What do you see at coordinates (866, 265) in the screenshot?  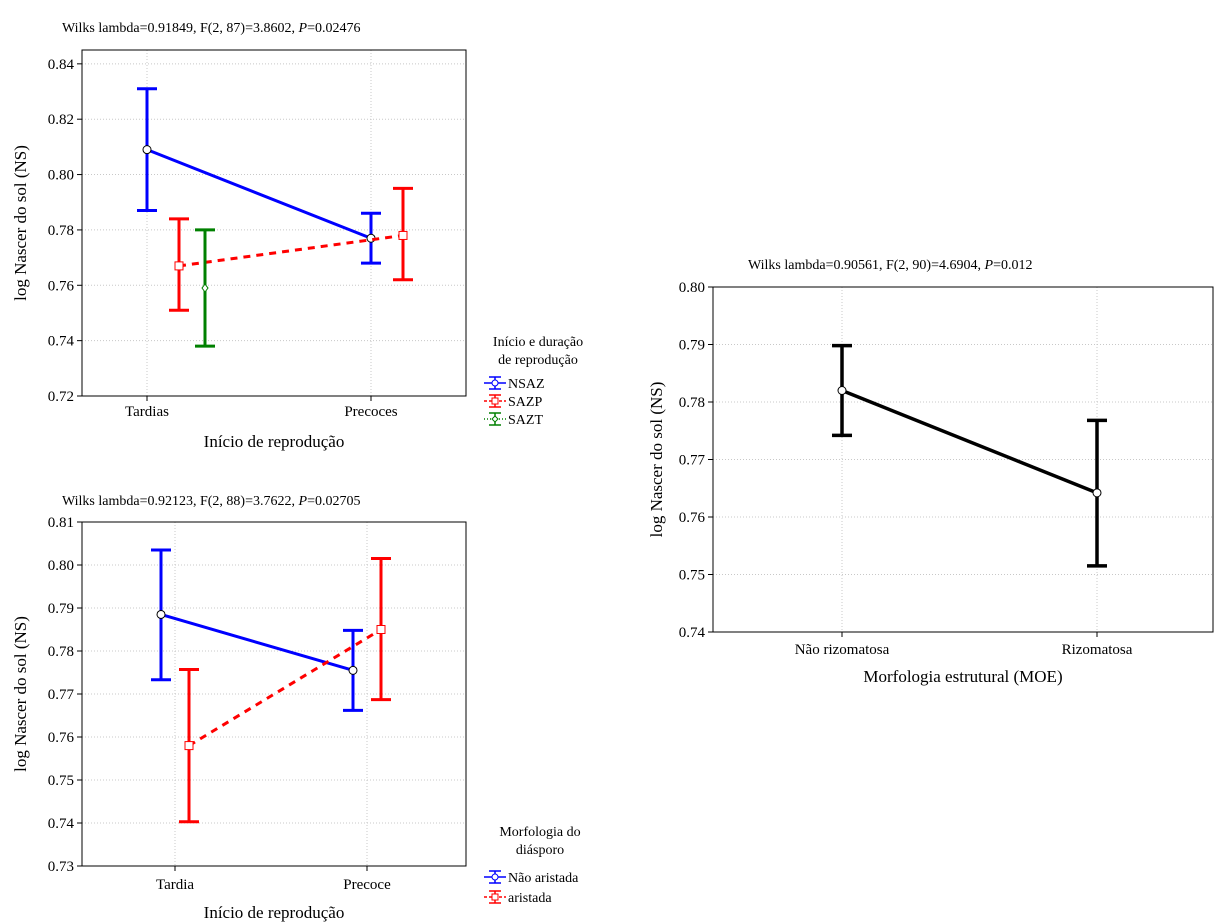 I see `chart-title-prefix: Wilks lambda=0.90561, F(2, 90)=4.6904,` at bounding box center [866, 265].